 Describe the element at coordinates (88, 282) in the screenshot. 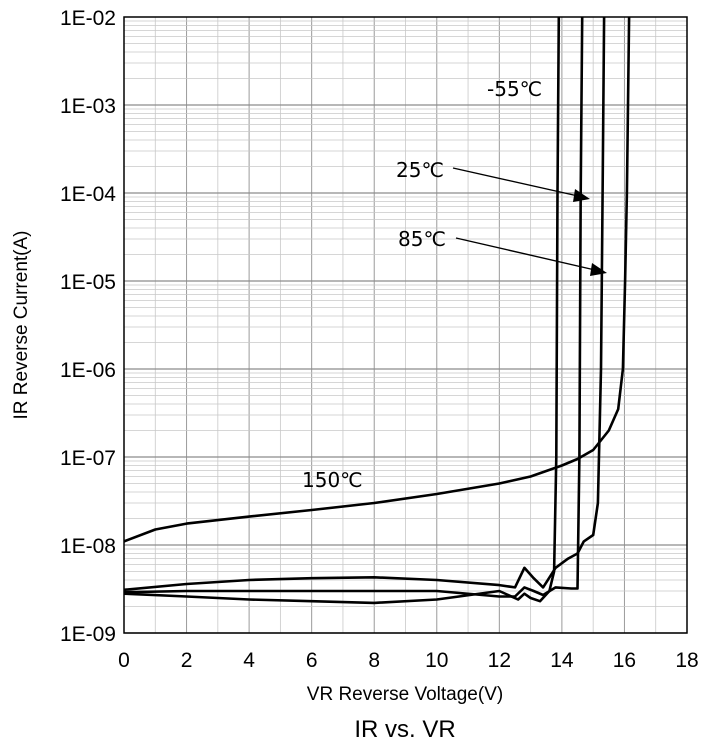

I see `y-tick-label: 1E-05` at that location.